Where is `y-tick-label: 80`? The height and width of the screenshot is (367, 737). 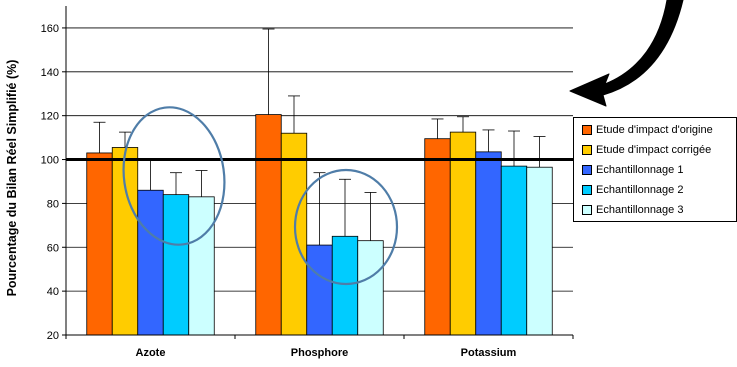
y-tick-label: 80 is located at coordinates (53, 204).